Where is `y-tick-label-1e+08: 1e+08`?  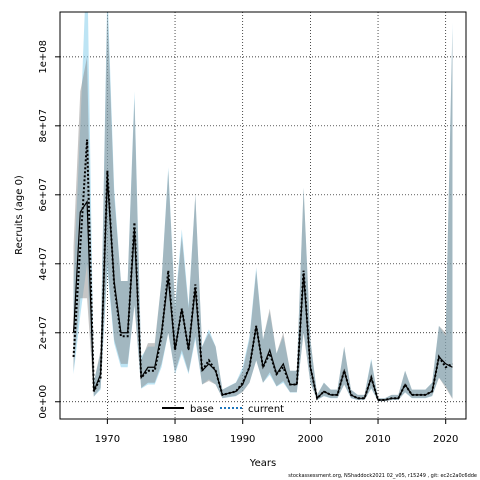
y-tick-label-1e+08: 1e+08 is located at coordinates (43, 57).